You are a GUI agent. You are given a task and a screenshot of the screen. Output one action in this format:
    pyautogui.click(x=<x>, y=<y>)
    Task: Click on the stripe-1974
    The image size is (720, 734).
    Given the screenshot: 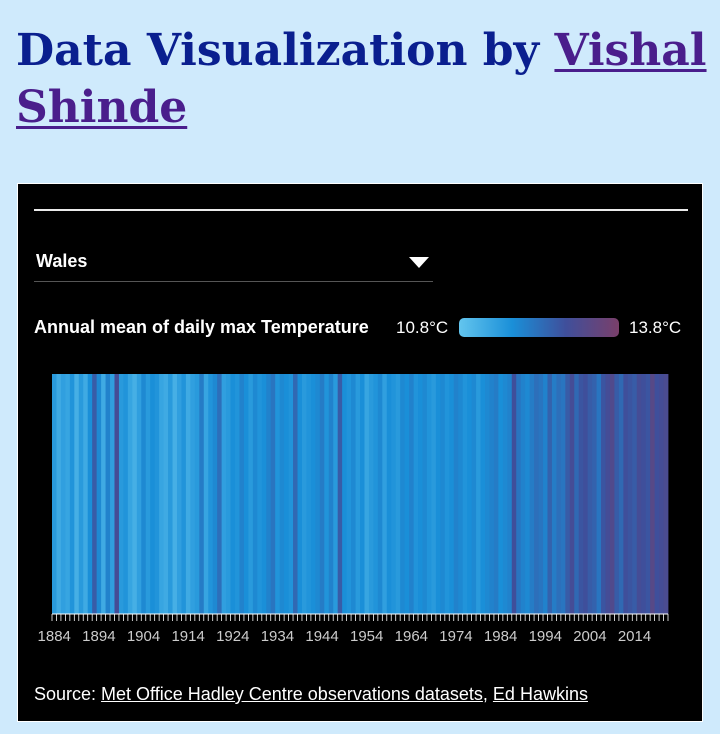 What is the action you would take?
    pyautogui.click(x=456, y=494)
    